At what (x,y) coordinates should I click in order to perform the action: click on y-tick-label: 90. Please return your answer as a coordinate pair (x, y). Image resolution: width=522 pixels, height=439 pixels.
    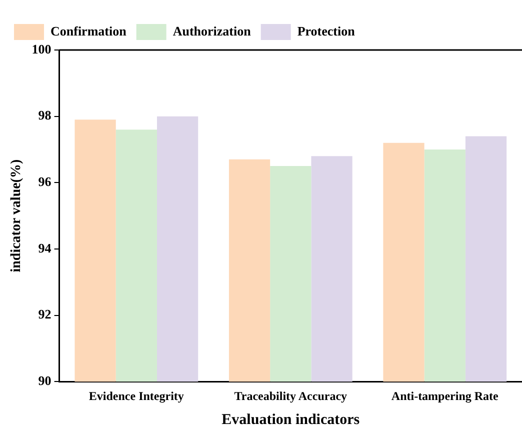
    Looking at the image, I should click on (45, 380).